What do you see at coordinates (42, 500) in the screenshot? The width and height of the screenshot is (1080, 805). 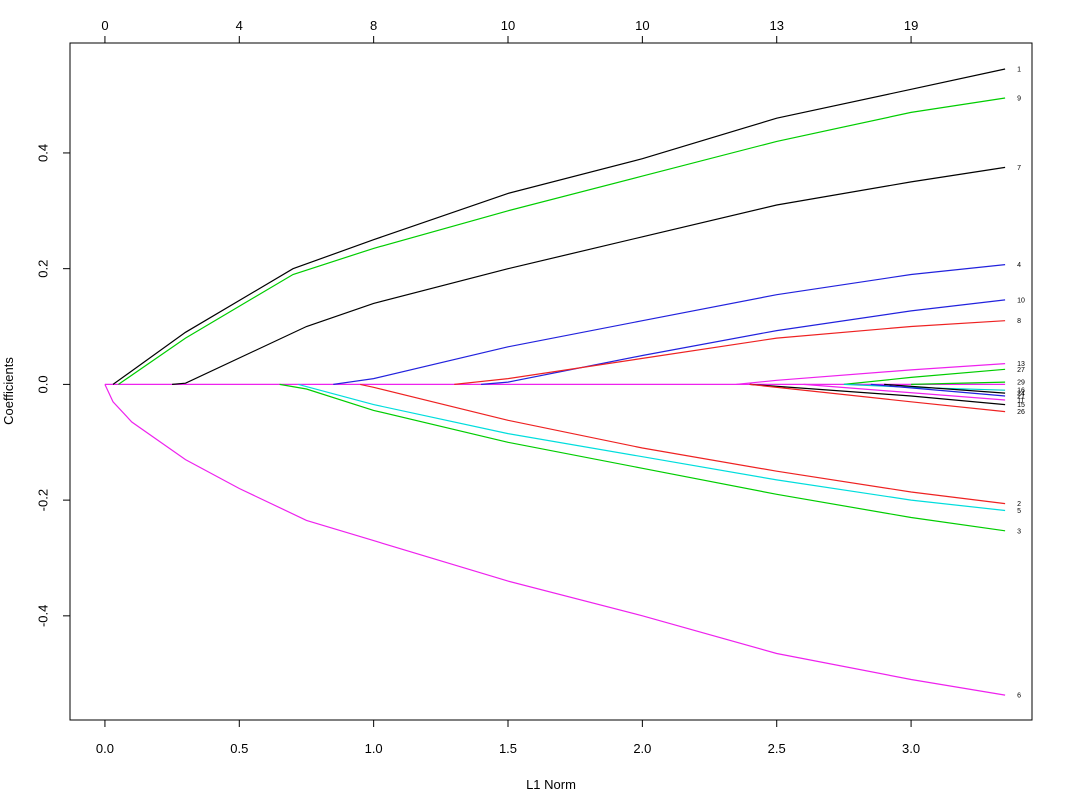 I see `y-tick-label: -0.2` at bounding box center [42, 500].